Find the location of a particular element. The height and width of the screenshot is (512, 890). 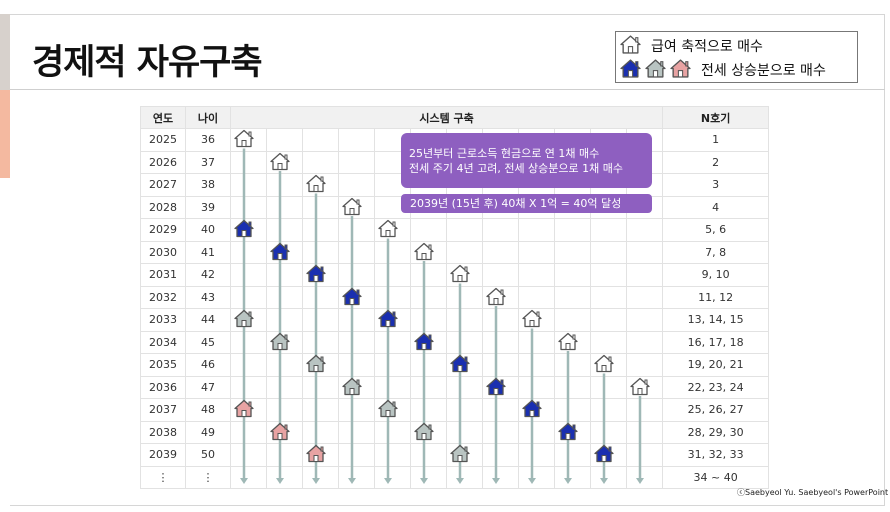

year-cell: 2035 is located at coordinates (163, 365).